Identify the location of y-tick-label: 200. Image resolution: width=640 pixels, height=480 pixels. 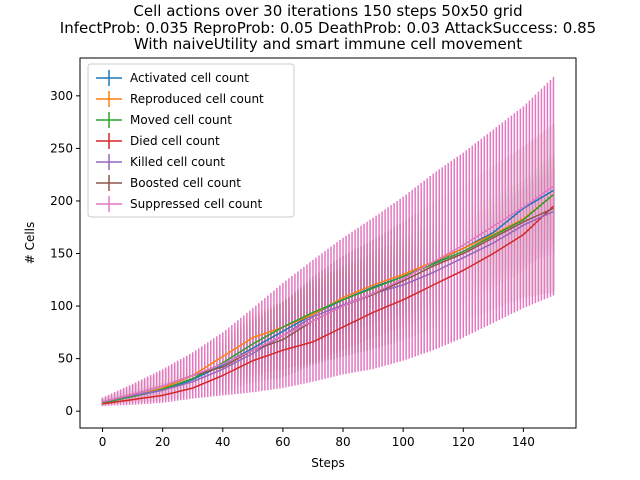
(61, 201).